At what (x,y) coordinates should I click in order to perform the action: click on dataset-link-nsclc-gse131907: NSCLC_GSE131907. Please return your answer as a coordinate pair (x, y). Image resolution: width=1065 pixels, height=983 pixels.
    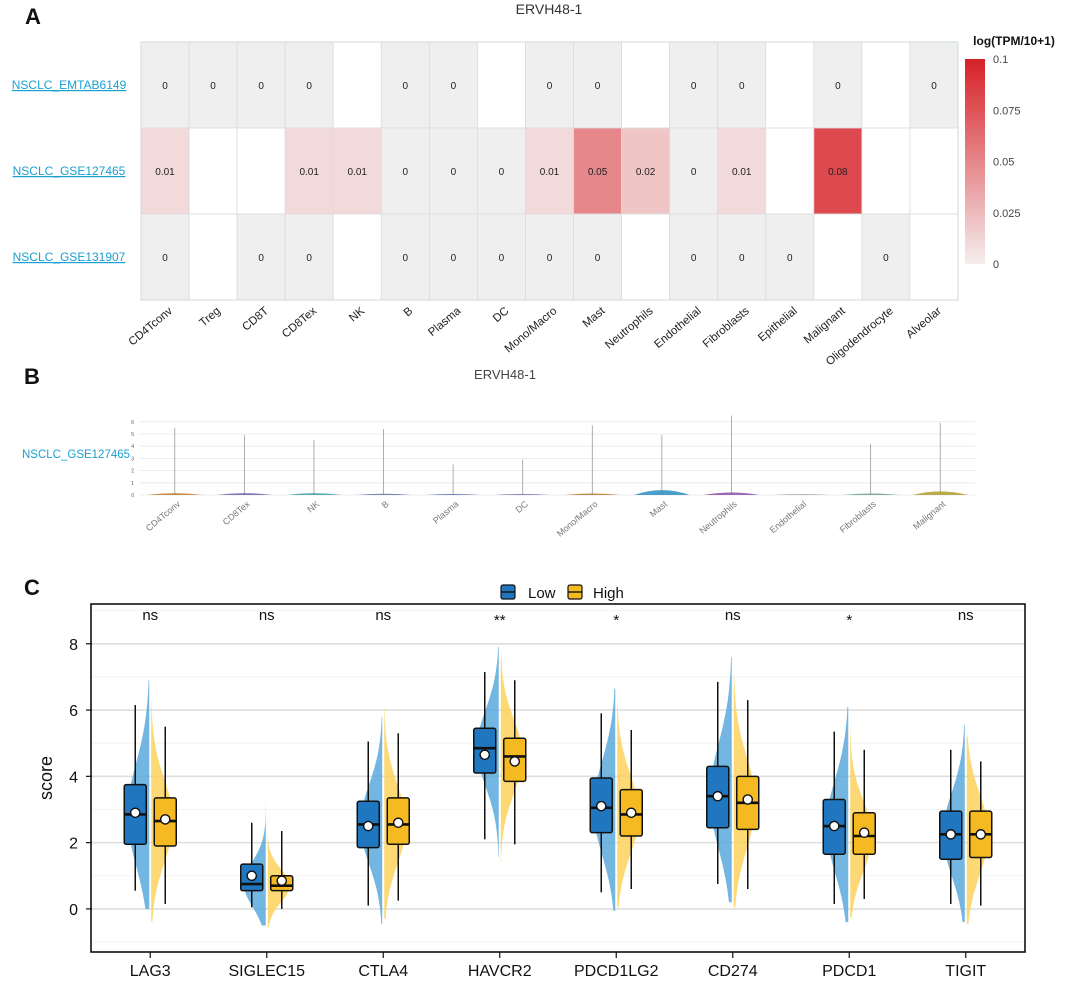
    Looking at the image, I should click on (69, 257).